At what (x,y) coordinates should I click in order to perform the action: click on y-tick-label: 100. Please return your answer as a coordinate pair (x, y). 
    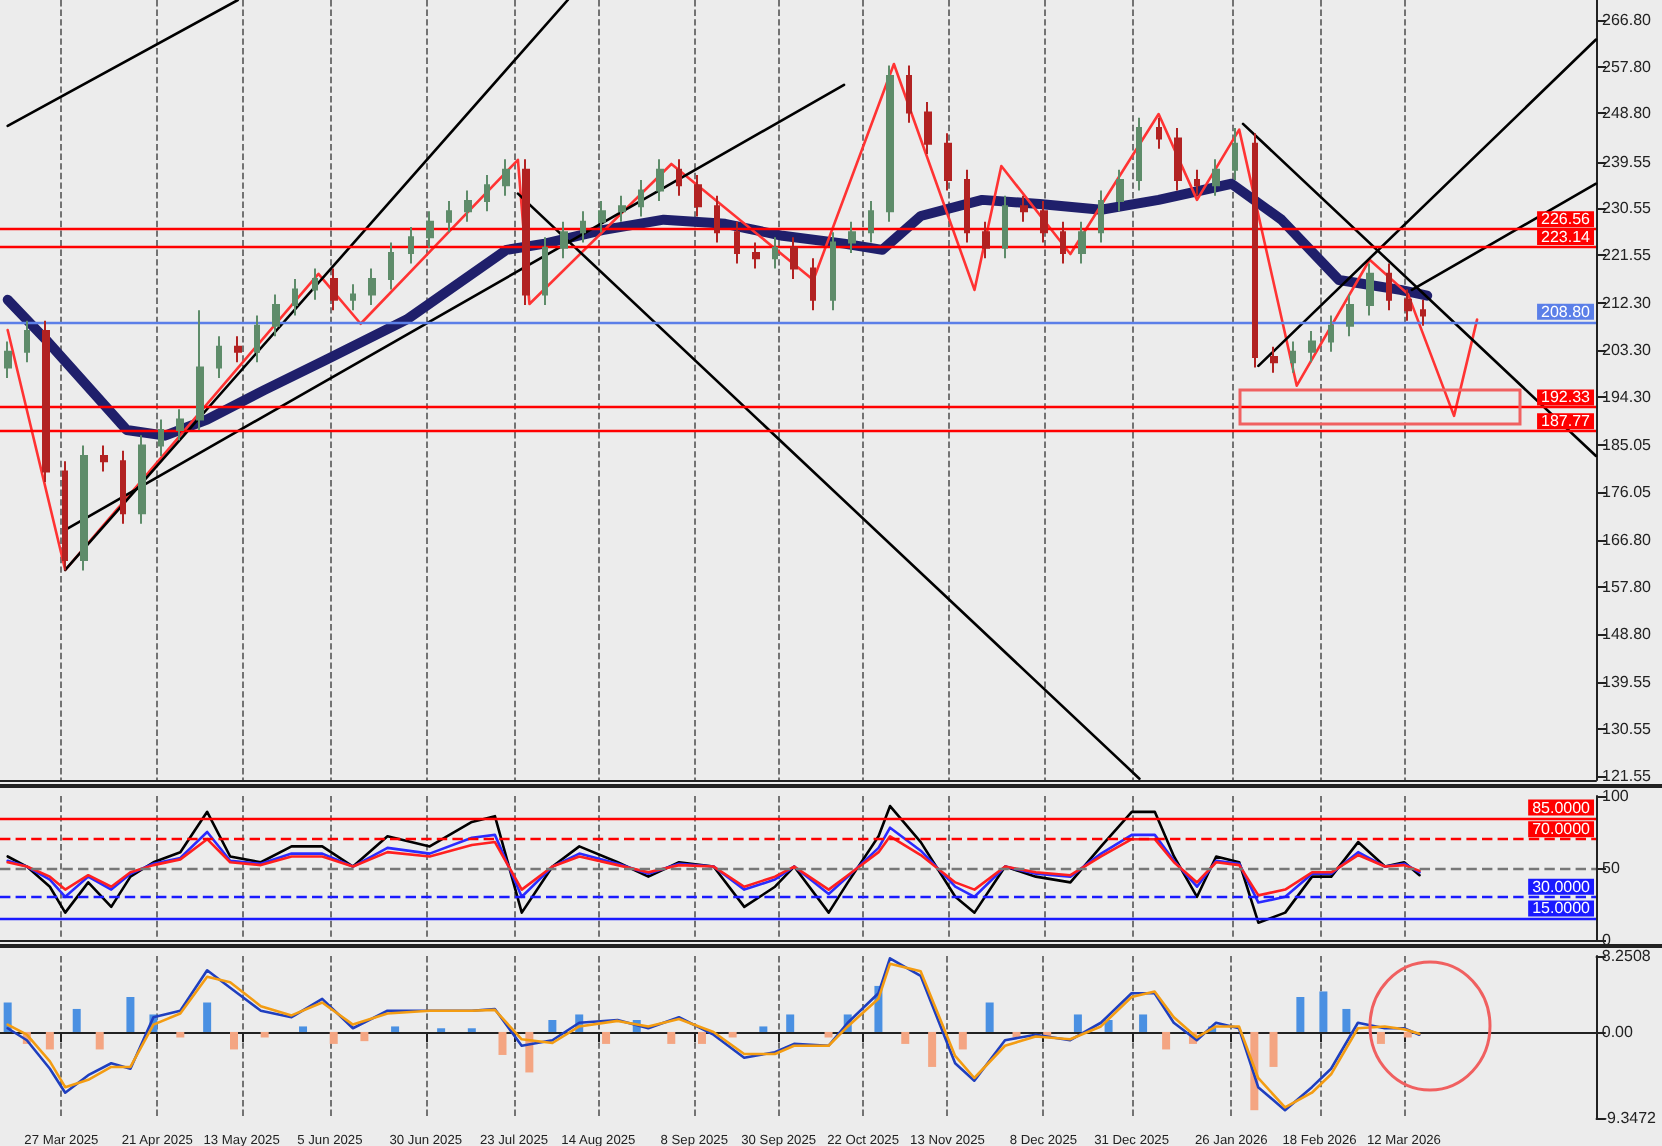
    Looking at the image, I should click on (1616, 796).